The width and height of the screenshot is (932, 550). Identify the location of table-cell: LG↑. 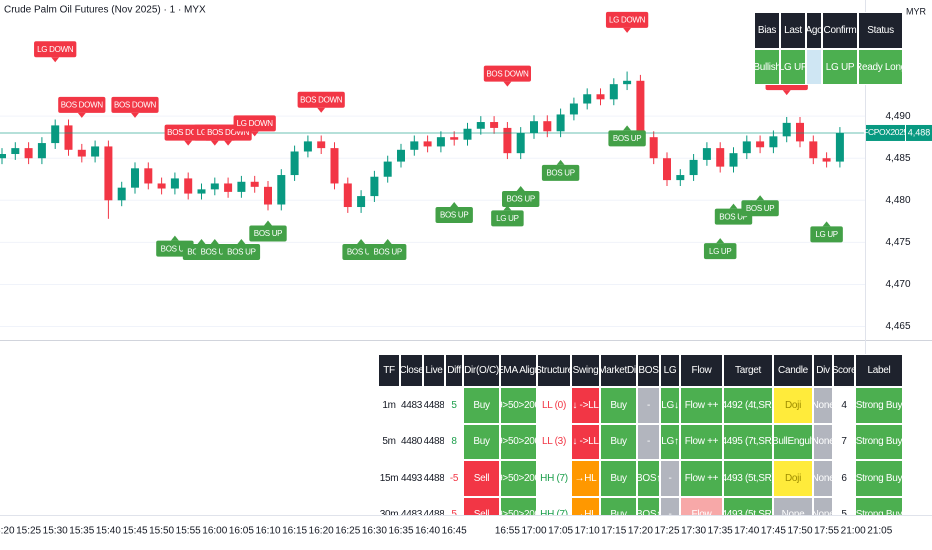
(670, 441).